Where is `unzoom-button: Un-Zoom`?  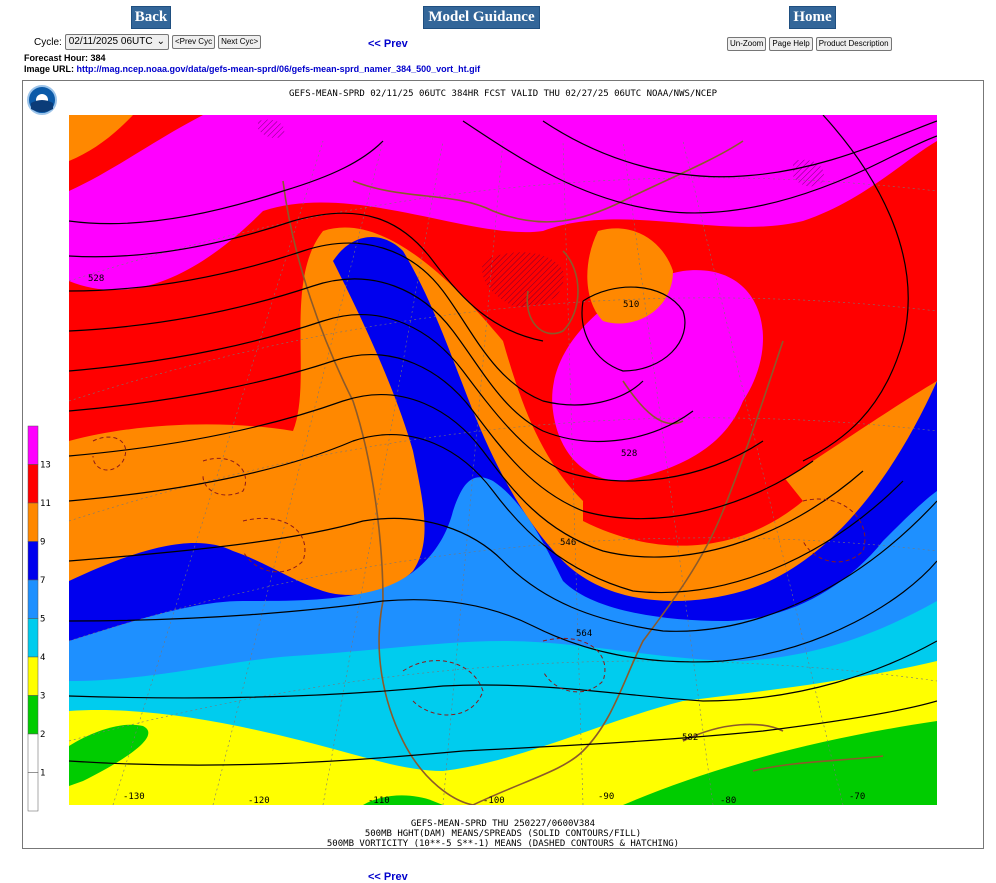
unzoom-button: Un-Zoom is located at coordinates (747, 44).